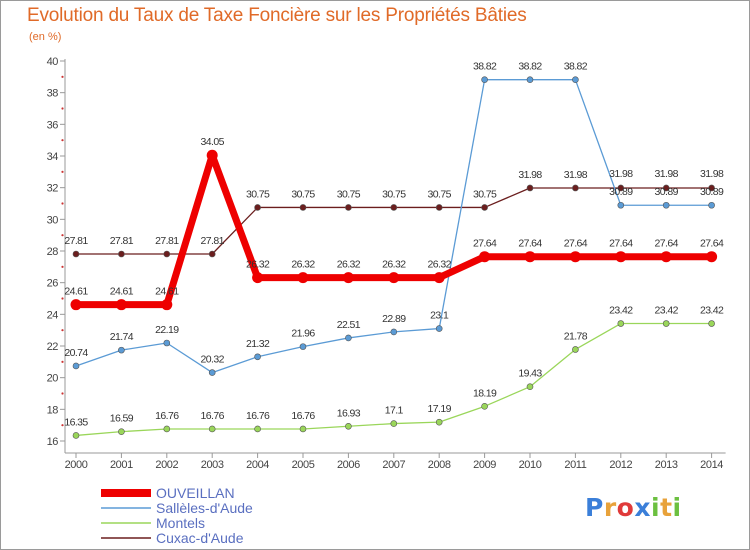 The width and height of the screenshot is (750, 550). Describe the element at coordinates (258, 416) in the screenshot. I see `data-label: 16.76` at that location.